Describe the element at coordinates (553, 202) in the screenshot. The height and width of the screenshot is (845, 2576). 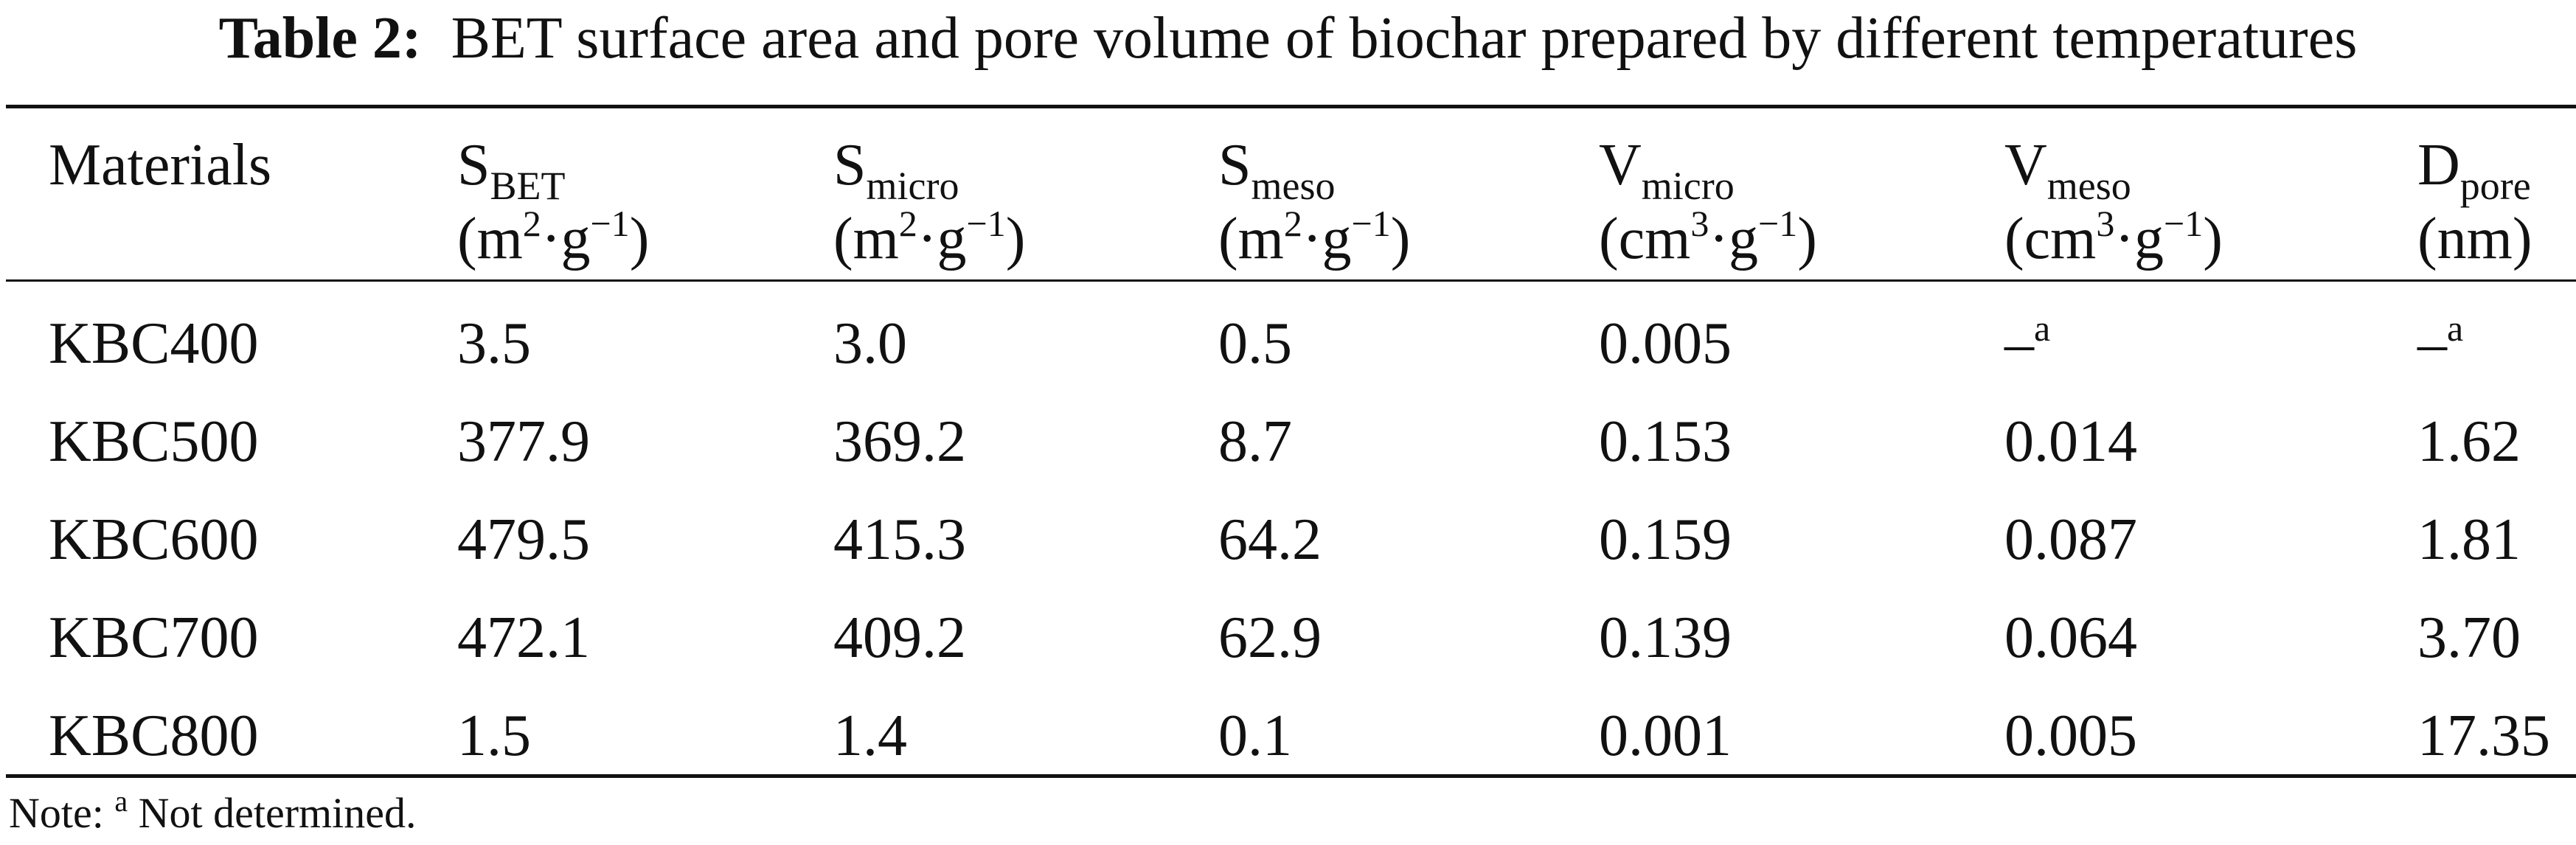
I see `header-s-bet: SBET (m2·g−1)` at that location.